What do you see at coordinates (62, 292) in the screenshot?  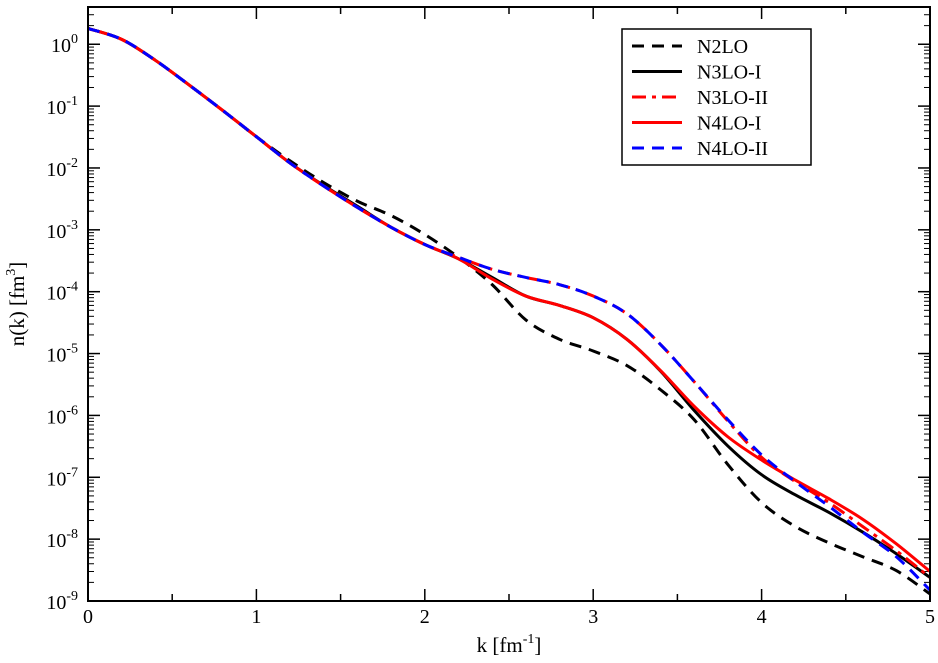 I see `y-tick-label: 10⁻⁴` at bounding box center [62, 292].